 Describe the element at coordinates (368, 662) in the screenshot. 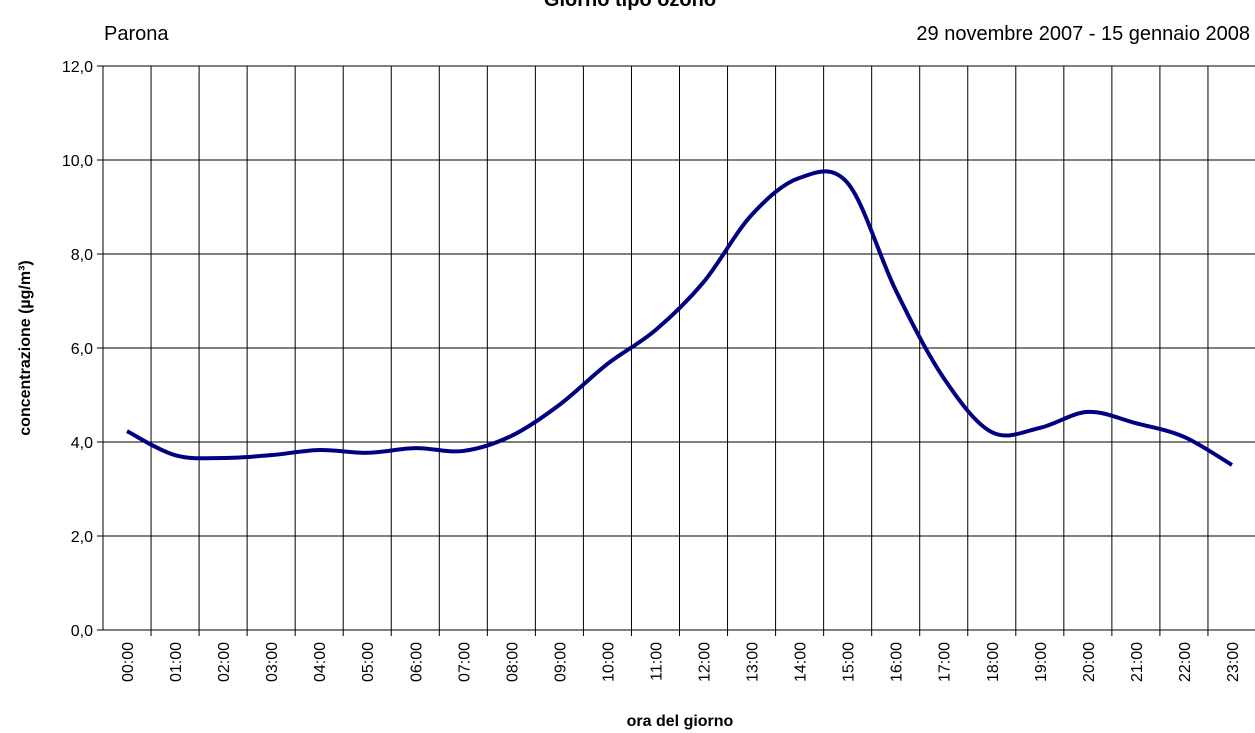

I see `x-tick-label: 05:00` at that location.